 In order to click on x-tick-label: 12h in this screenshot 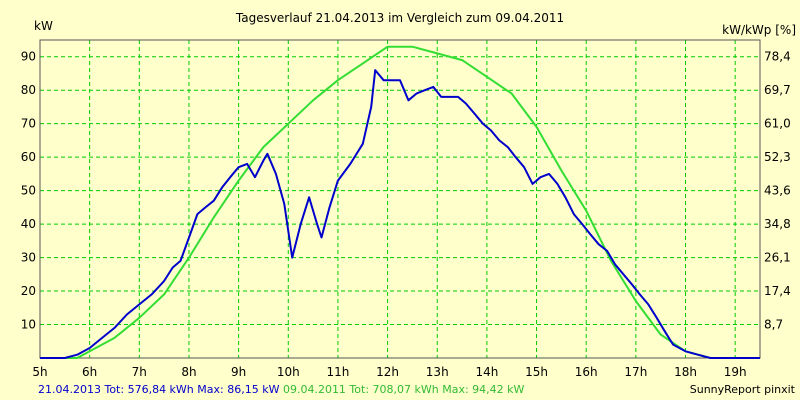, I will do `click(387, 372)`.